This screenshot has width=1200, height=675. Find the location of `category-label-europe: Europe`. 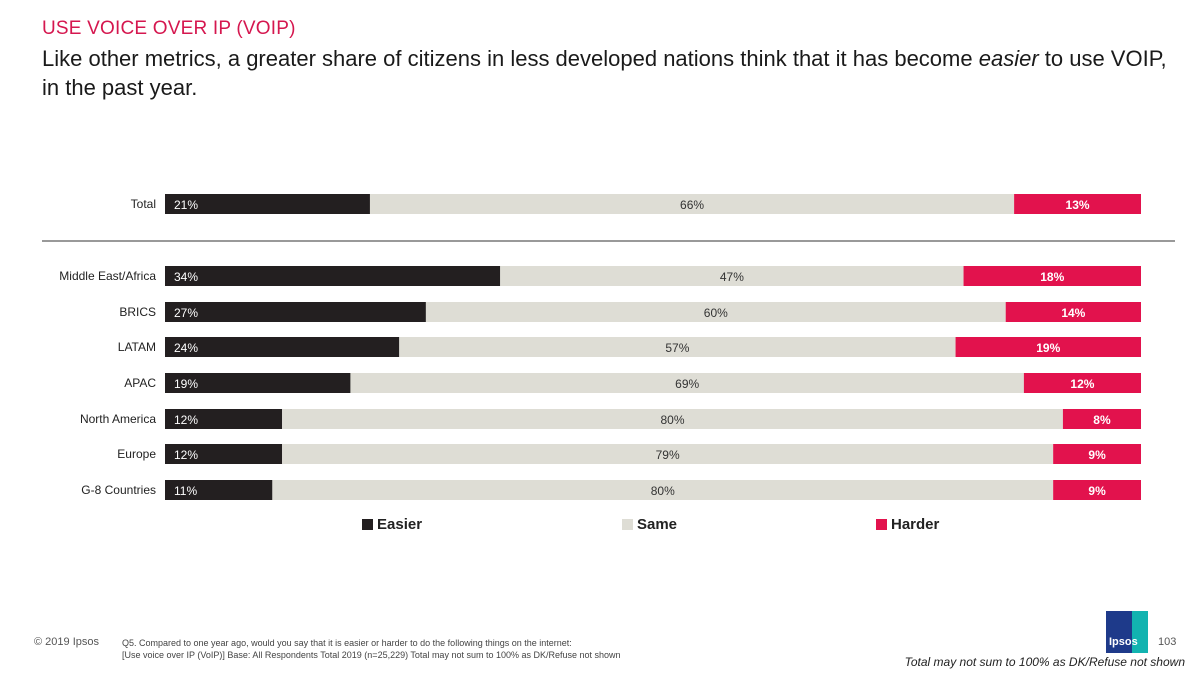

category-label-europe: Europe is located at coordinates (136, 454).